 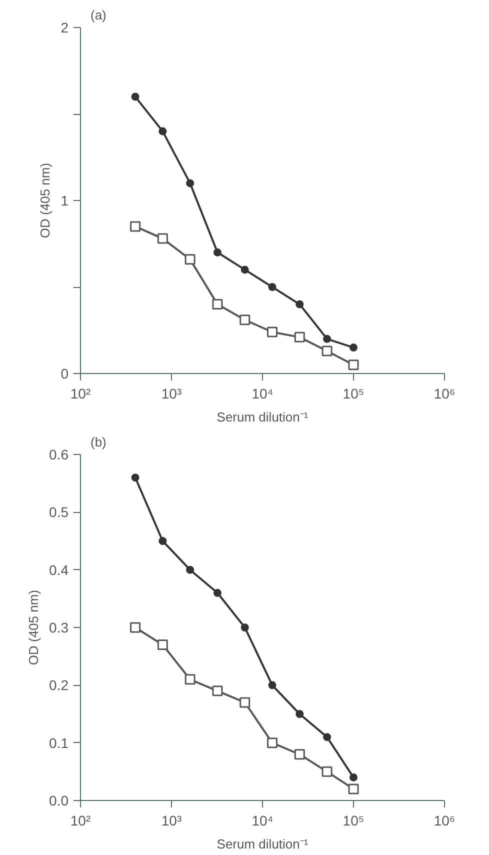 What do you see at coordinates (98, 15) in the screenshot?
I see `chart-title: (a)` at bounding box center [98, 15].